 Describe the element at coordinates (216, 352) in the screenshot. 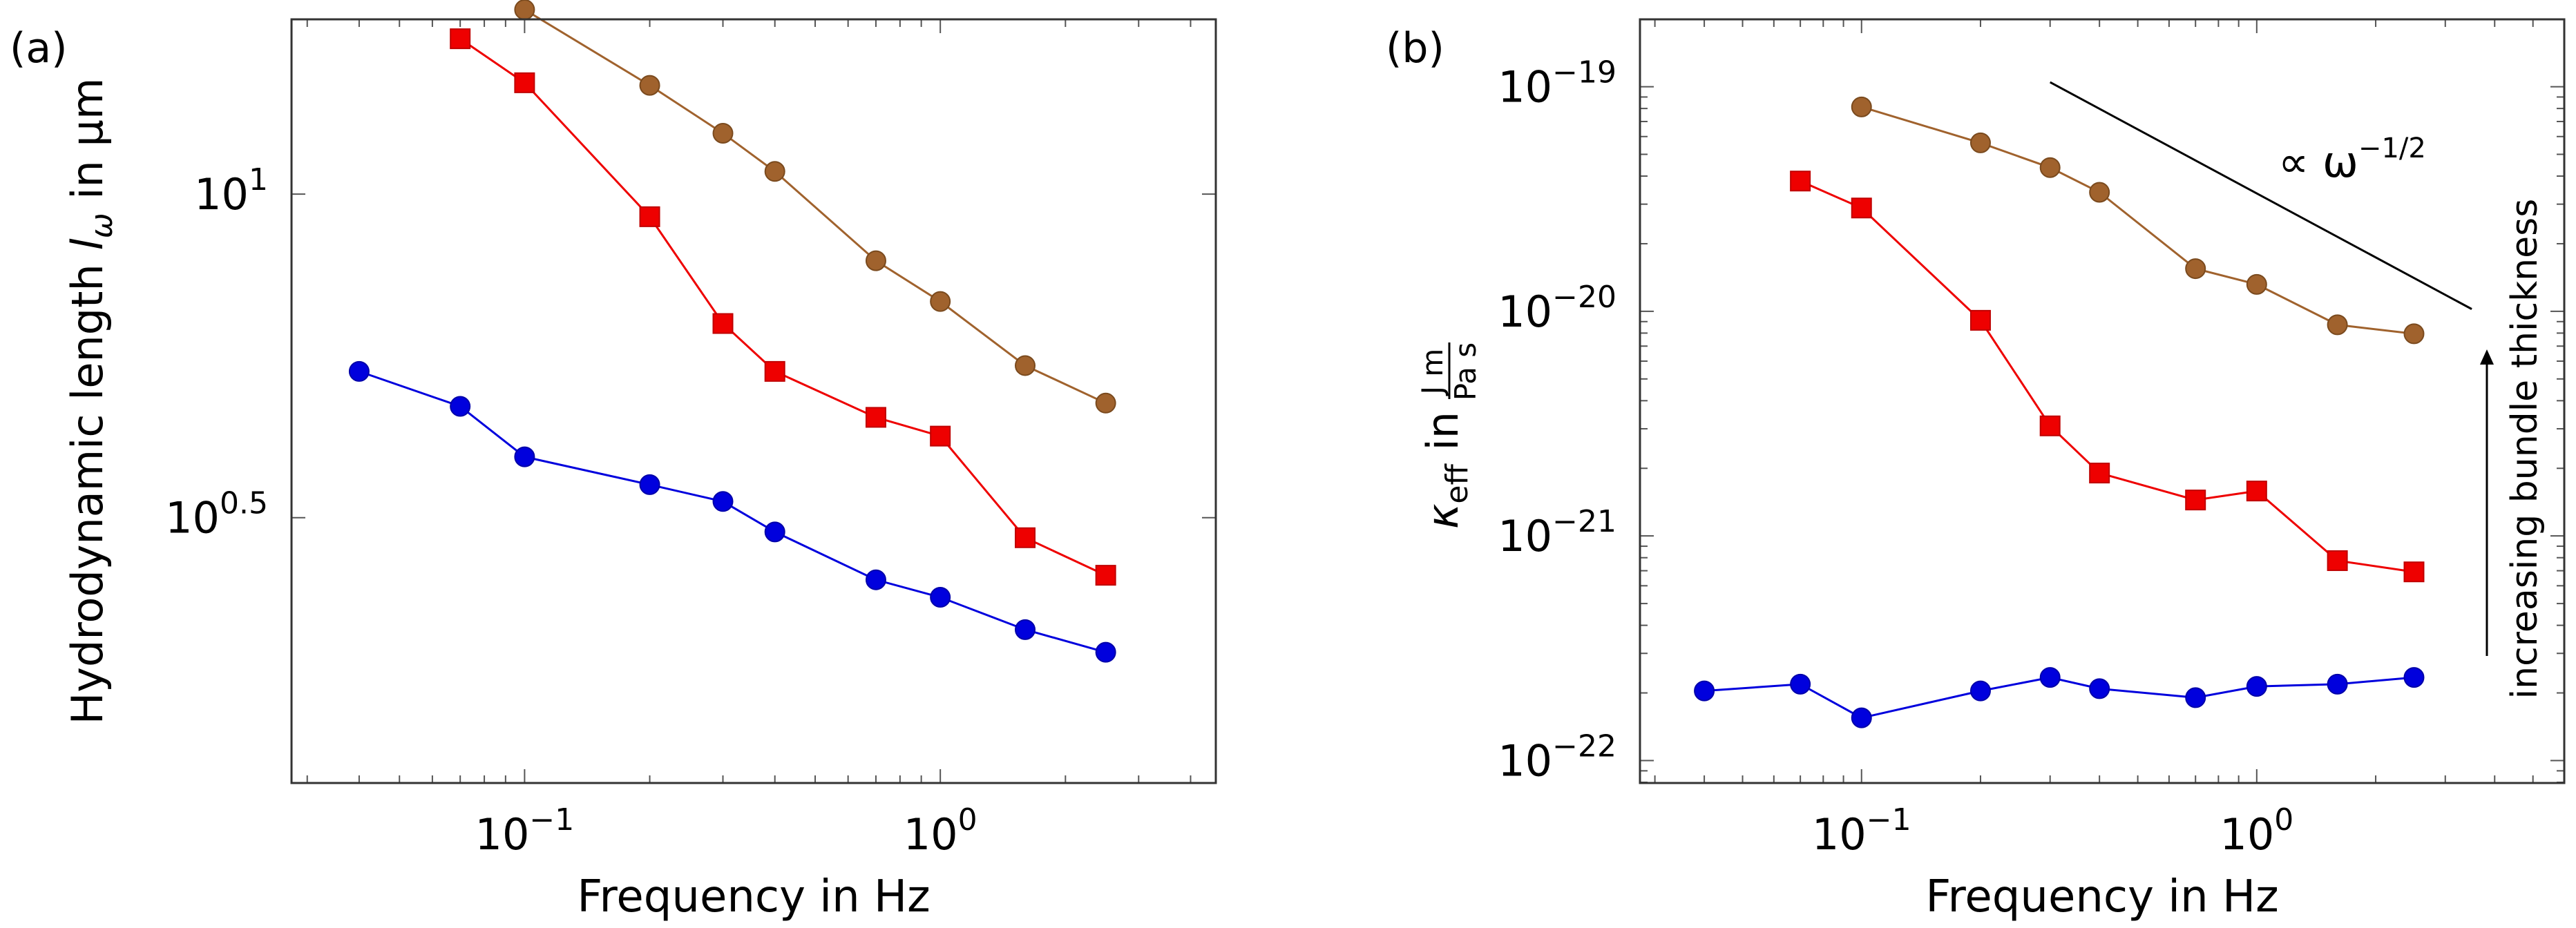

I see `panel-a-y-tick-labels: 100.5 101` at that location.